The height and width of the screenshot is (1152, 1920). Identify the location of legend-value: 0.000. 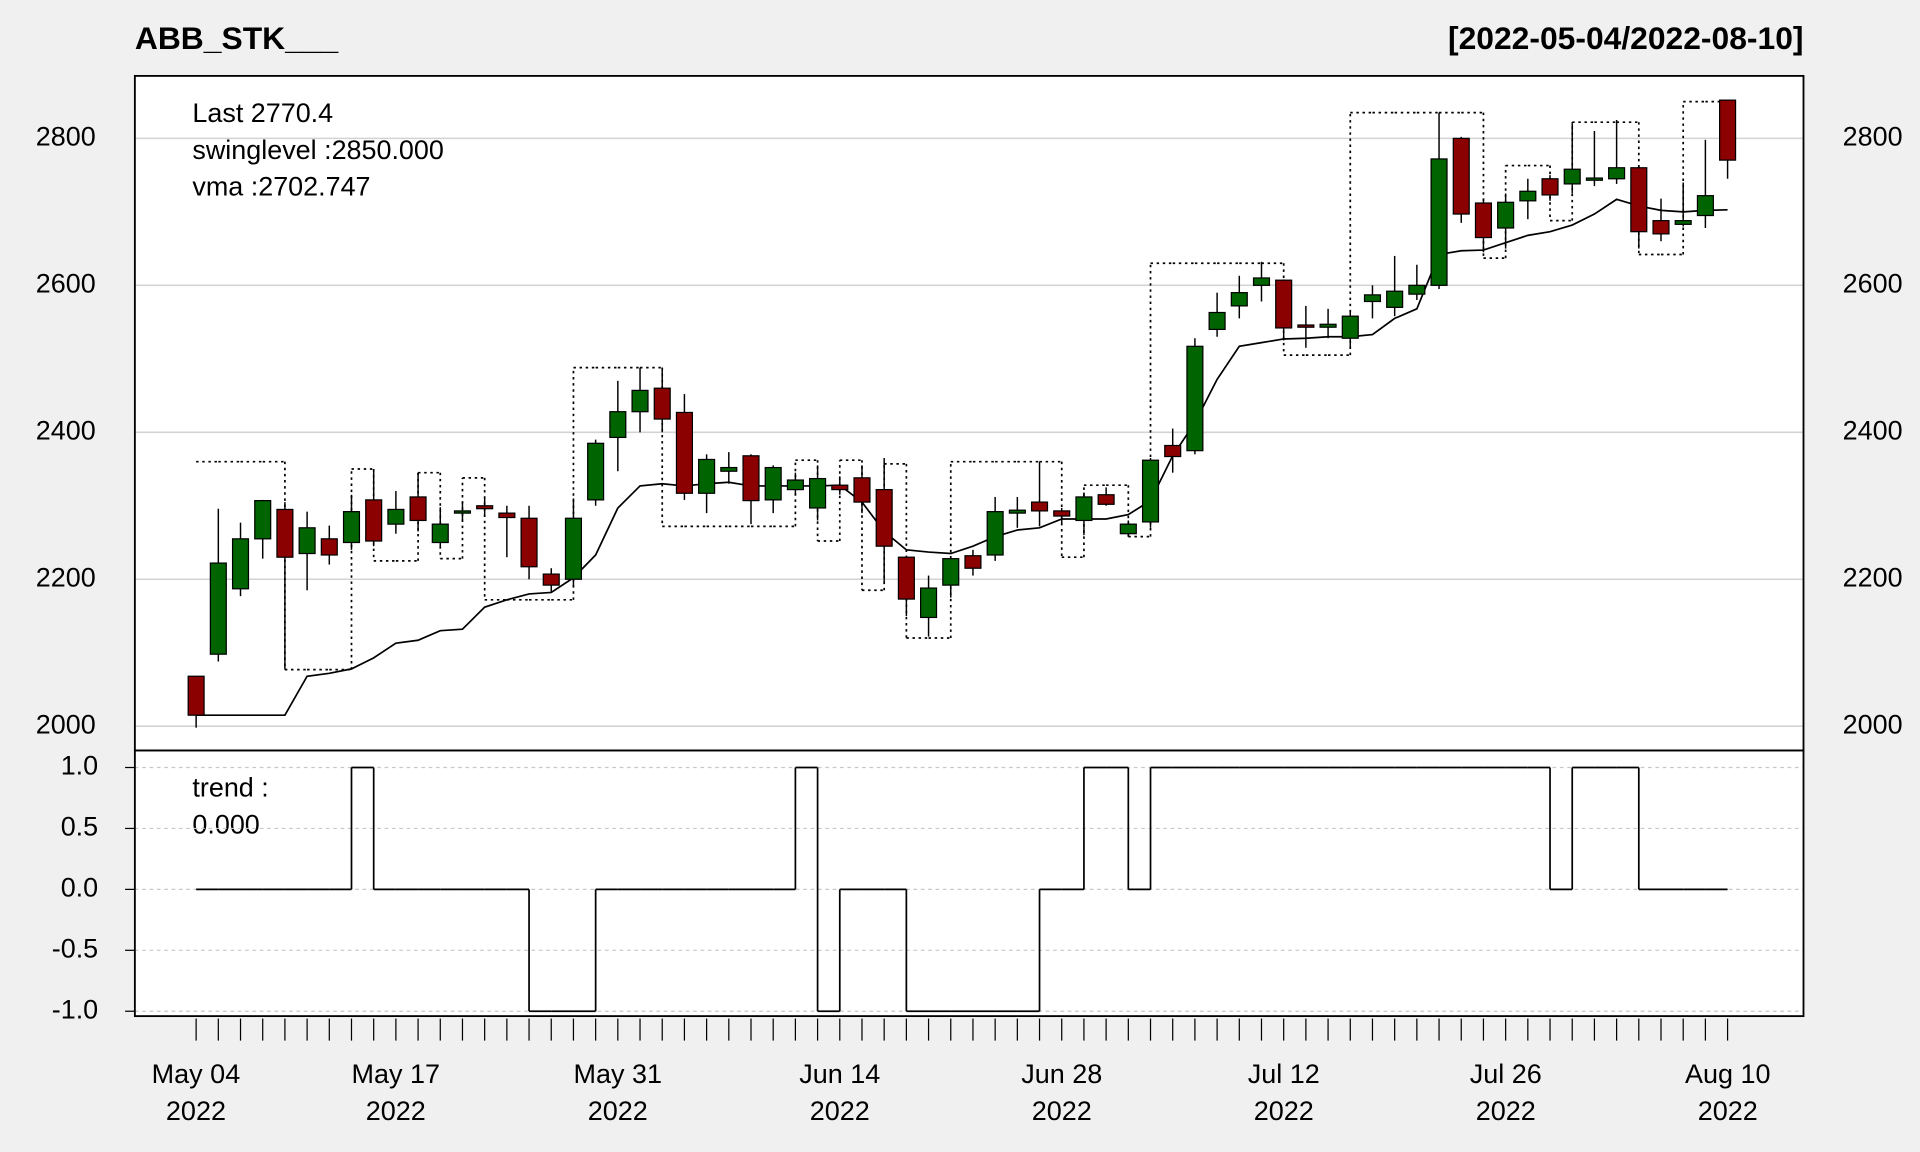
(225, 824).